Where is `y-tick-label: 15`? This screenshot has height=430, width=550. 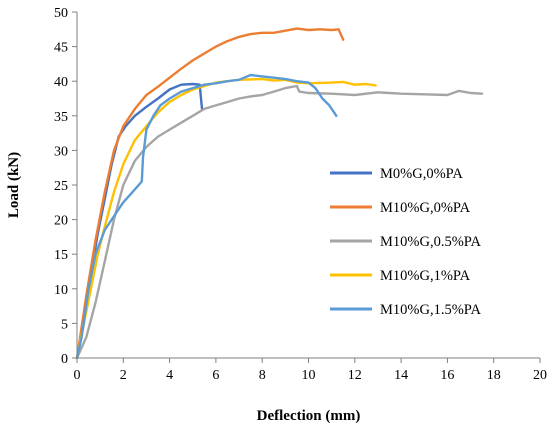 y-tick-label: 15 is located at coordinates (61, 255).